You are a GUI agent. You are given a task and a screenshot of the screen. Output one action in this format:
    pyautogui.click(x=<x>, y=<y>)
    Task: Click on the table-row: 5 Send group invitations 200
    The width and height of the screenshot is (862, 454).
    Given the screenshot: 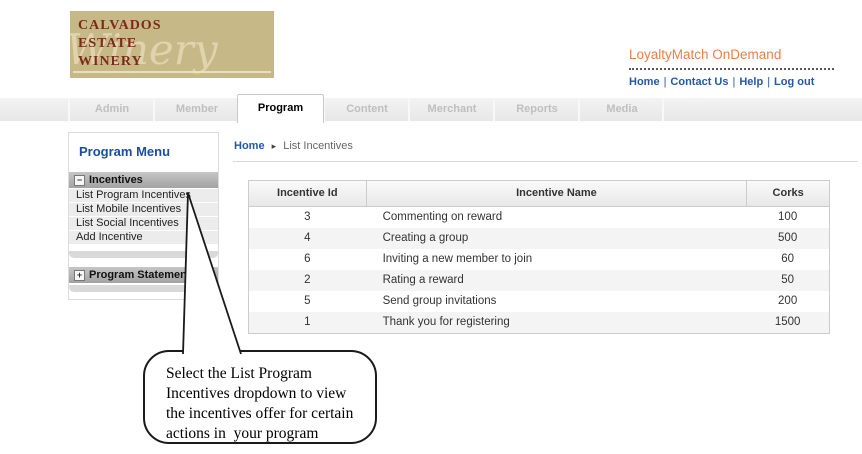 What is the action you would take?
    pyautogui.click(x=539, y=301)
    